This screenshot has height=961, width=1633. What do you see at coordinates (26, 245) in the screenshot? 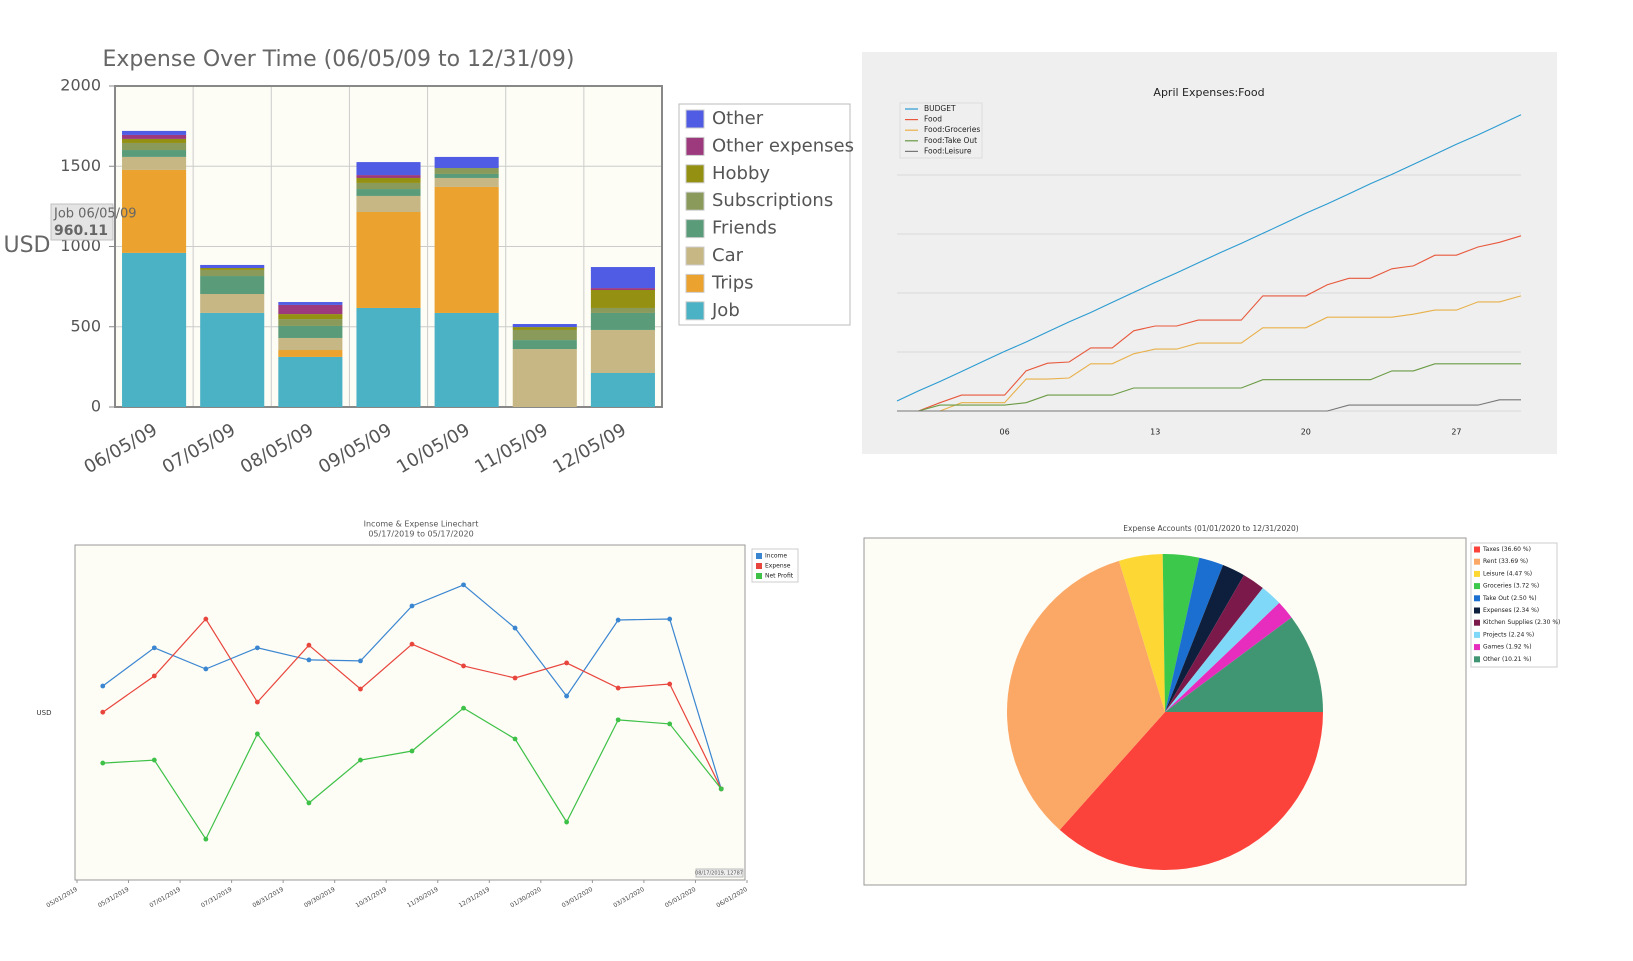
I see `y-axis-label: USD` at bounding box center [26, 245].